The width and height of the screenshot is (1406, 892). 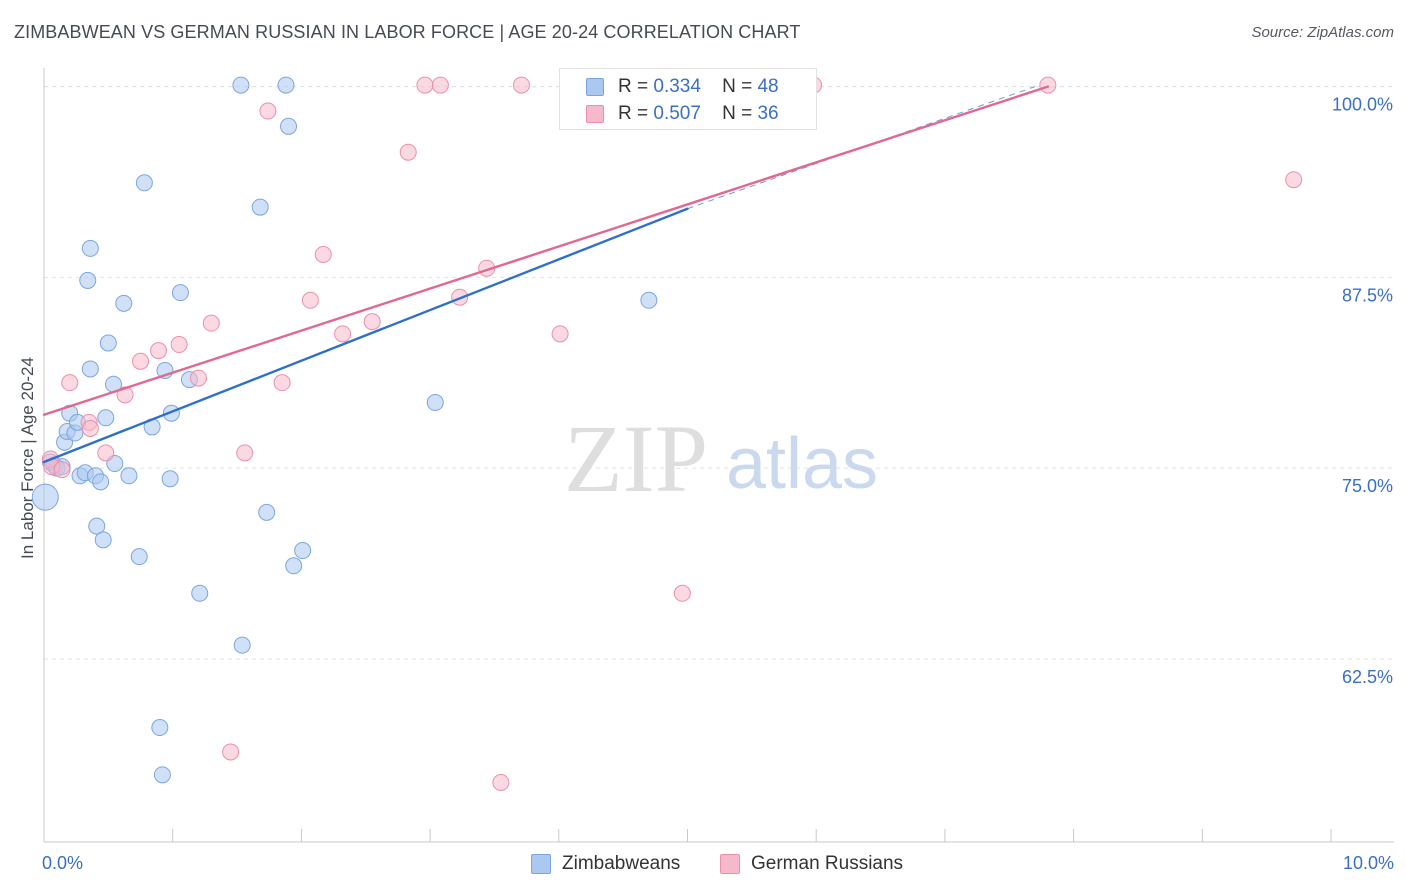 What do you see at coordinates (636, 458) in the screenshot?
I see `watermark-zip: ZIP` at bounding box center [636, 458].